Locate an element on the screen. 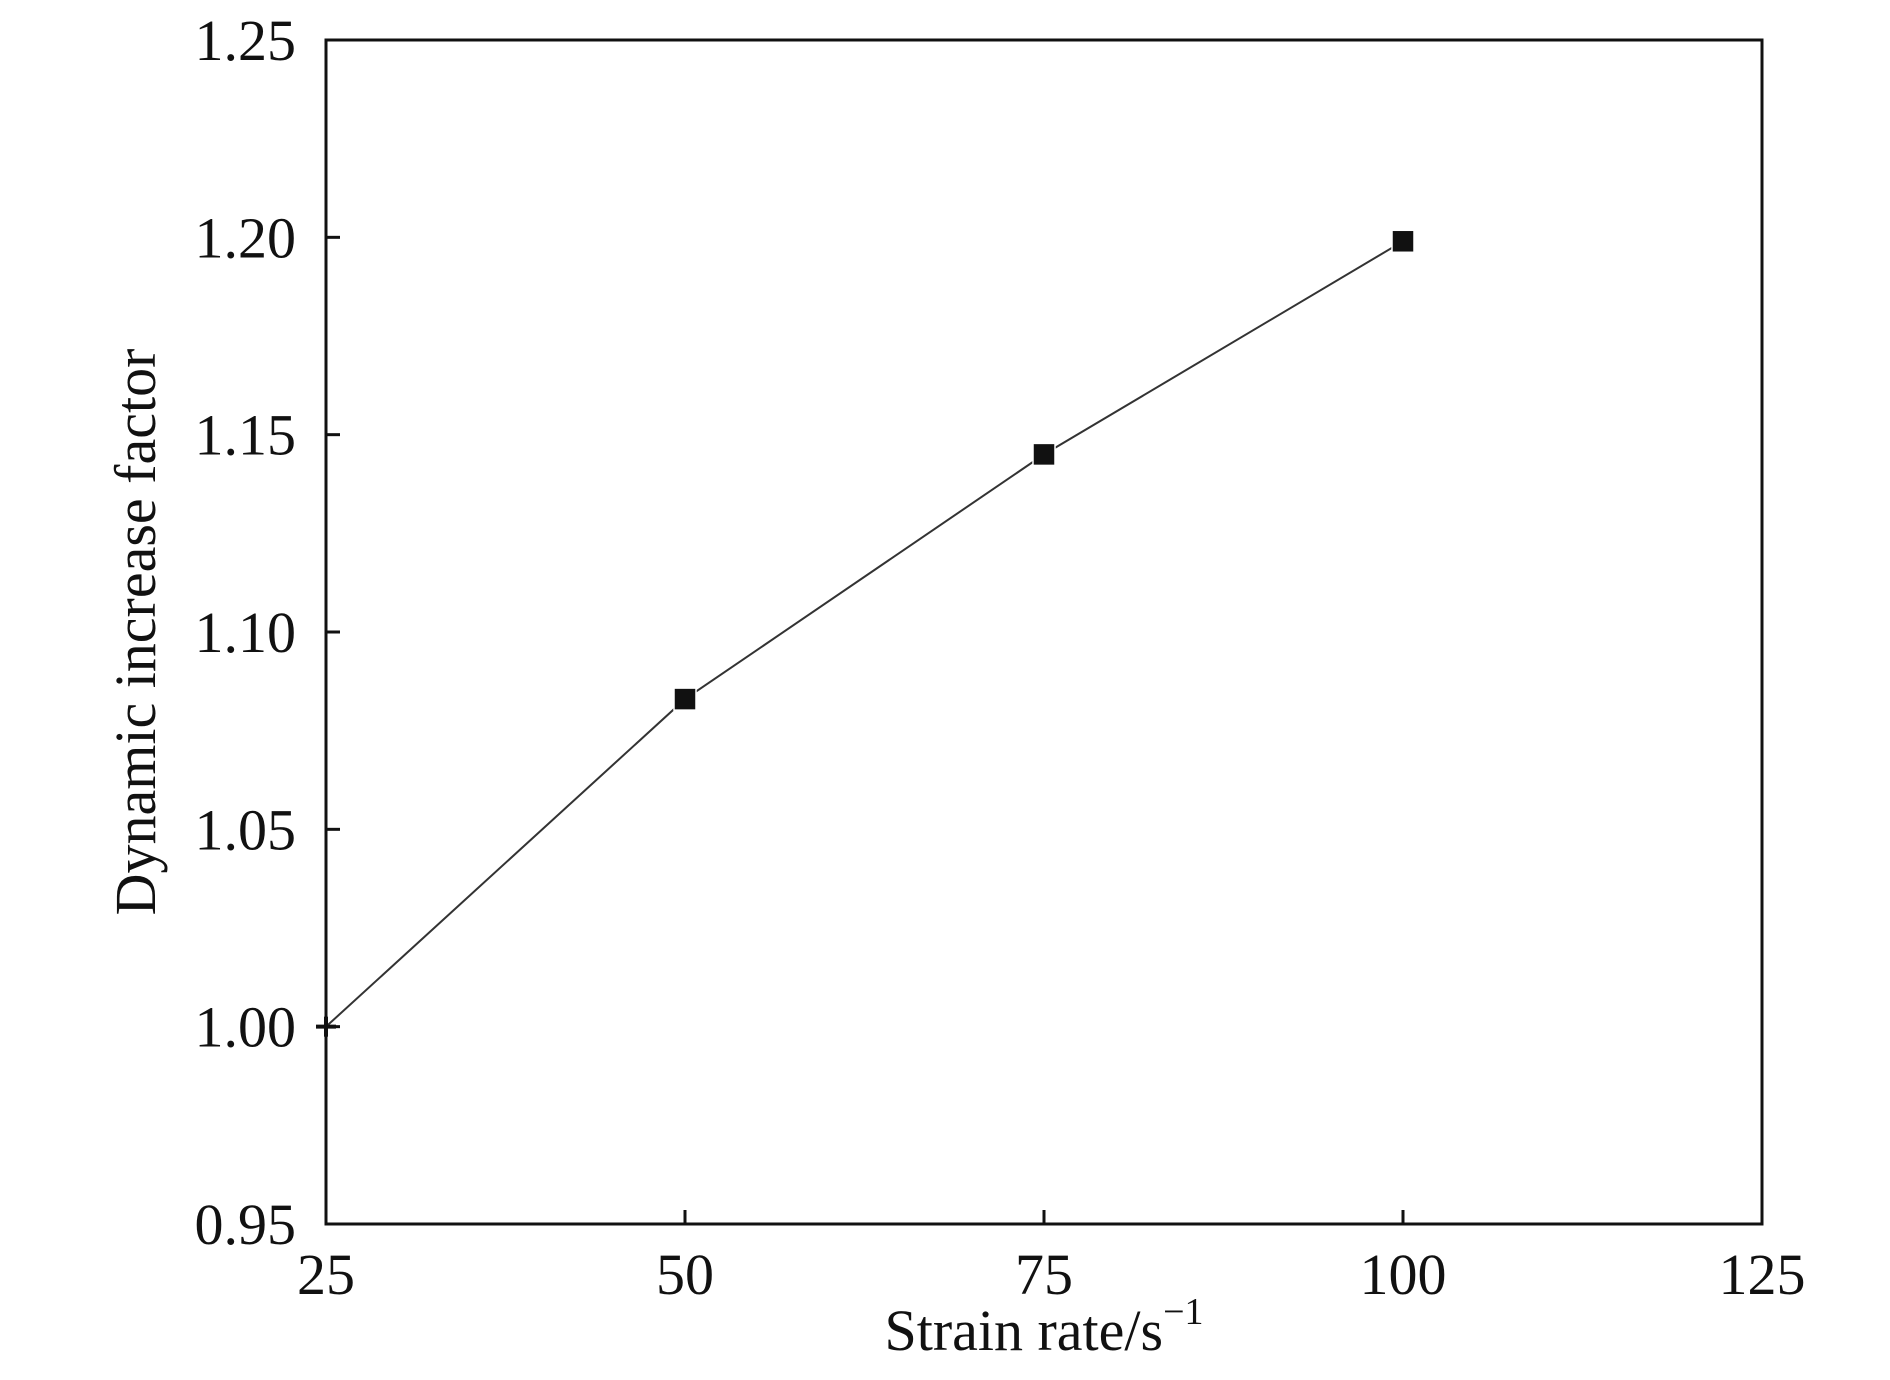 Image resolution: width=1890 pixels, height=1380 pixels. y-tick-label: 1.20 is located at coordinates (246, 237).